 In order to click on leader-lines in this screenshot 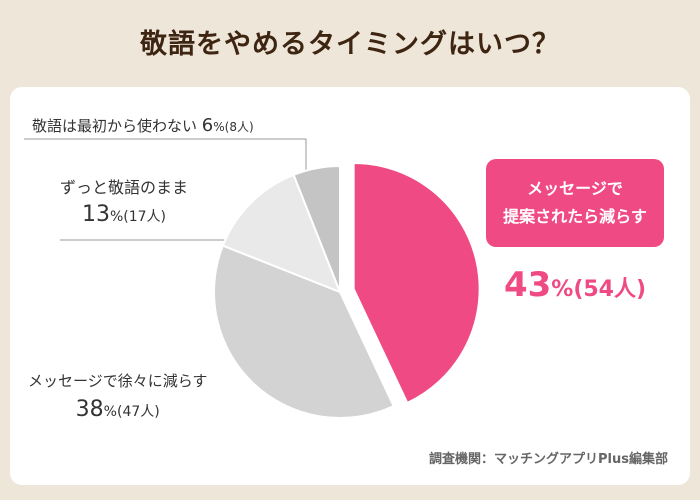, I will do `click(165, 189)`.